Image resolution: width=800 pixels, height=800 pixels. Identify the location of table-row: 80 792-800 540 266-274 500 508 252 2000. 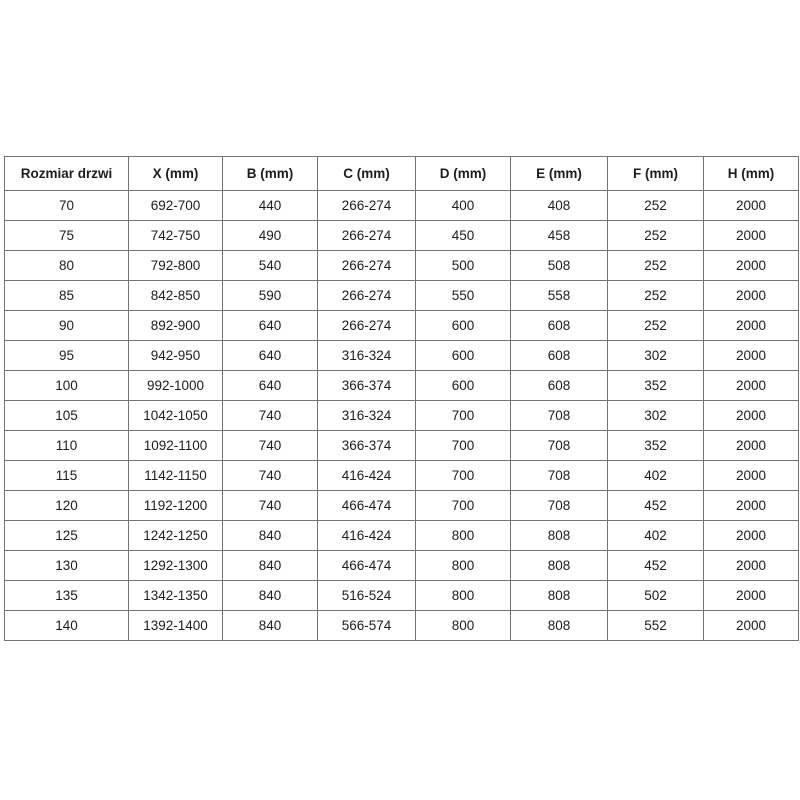
(401, 265).